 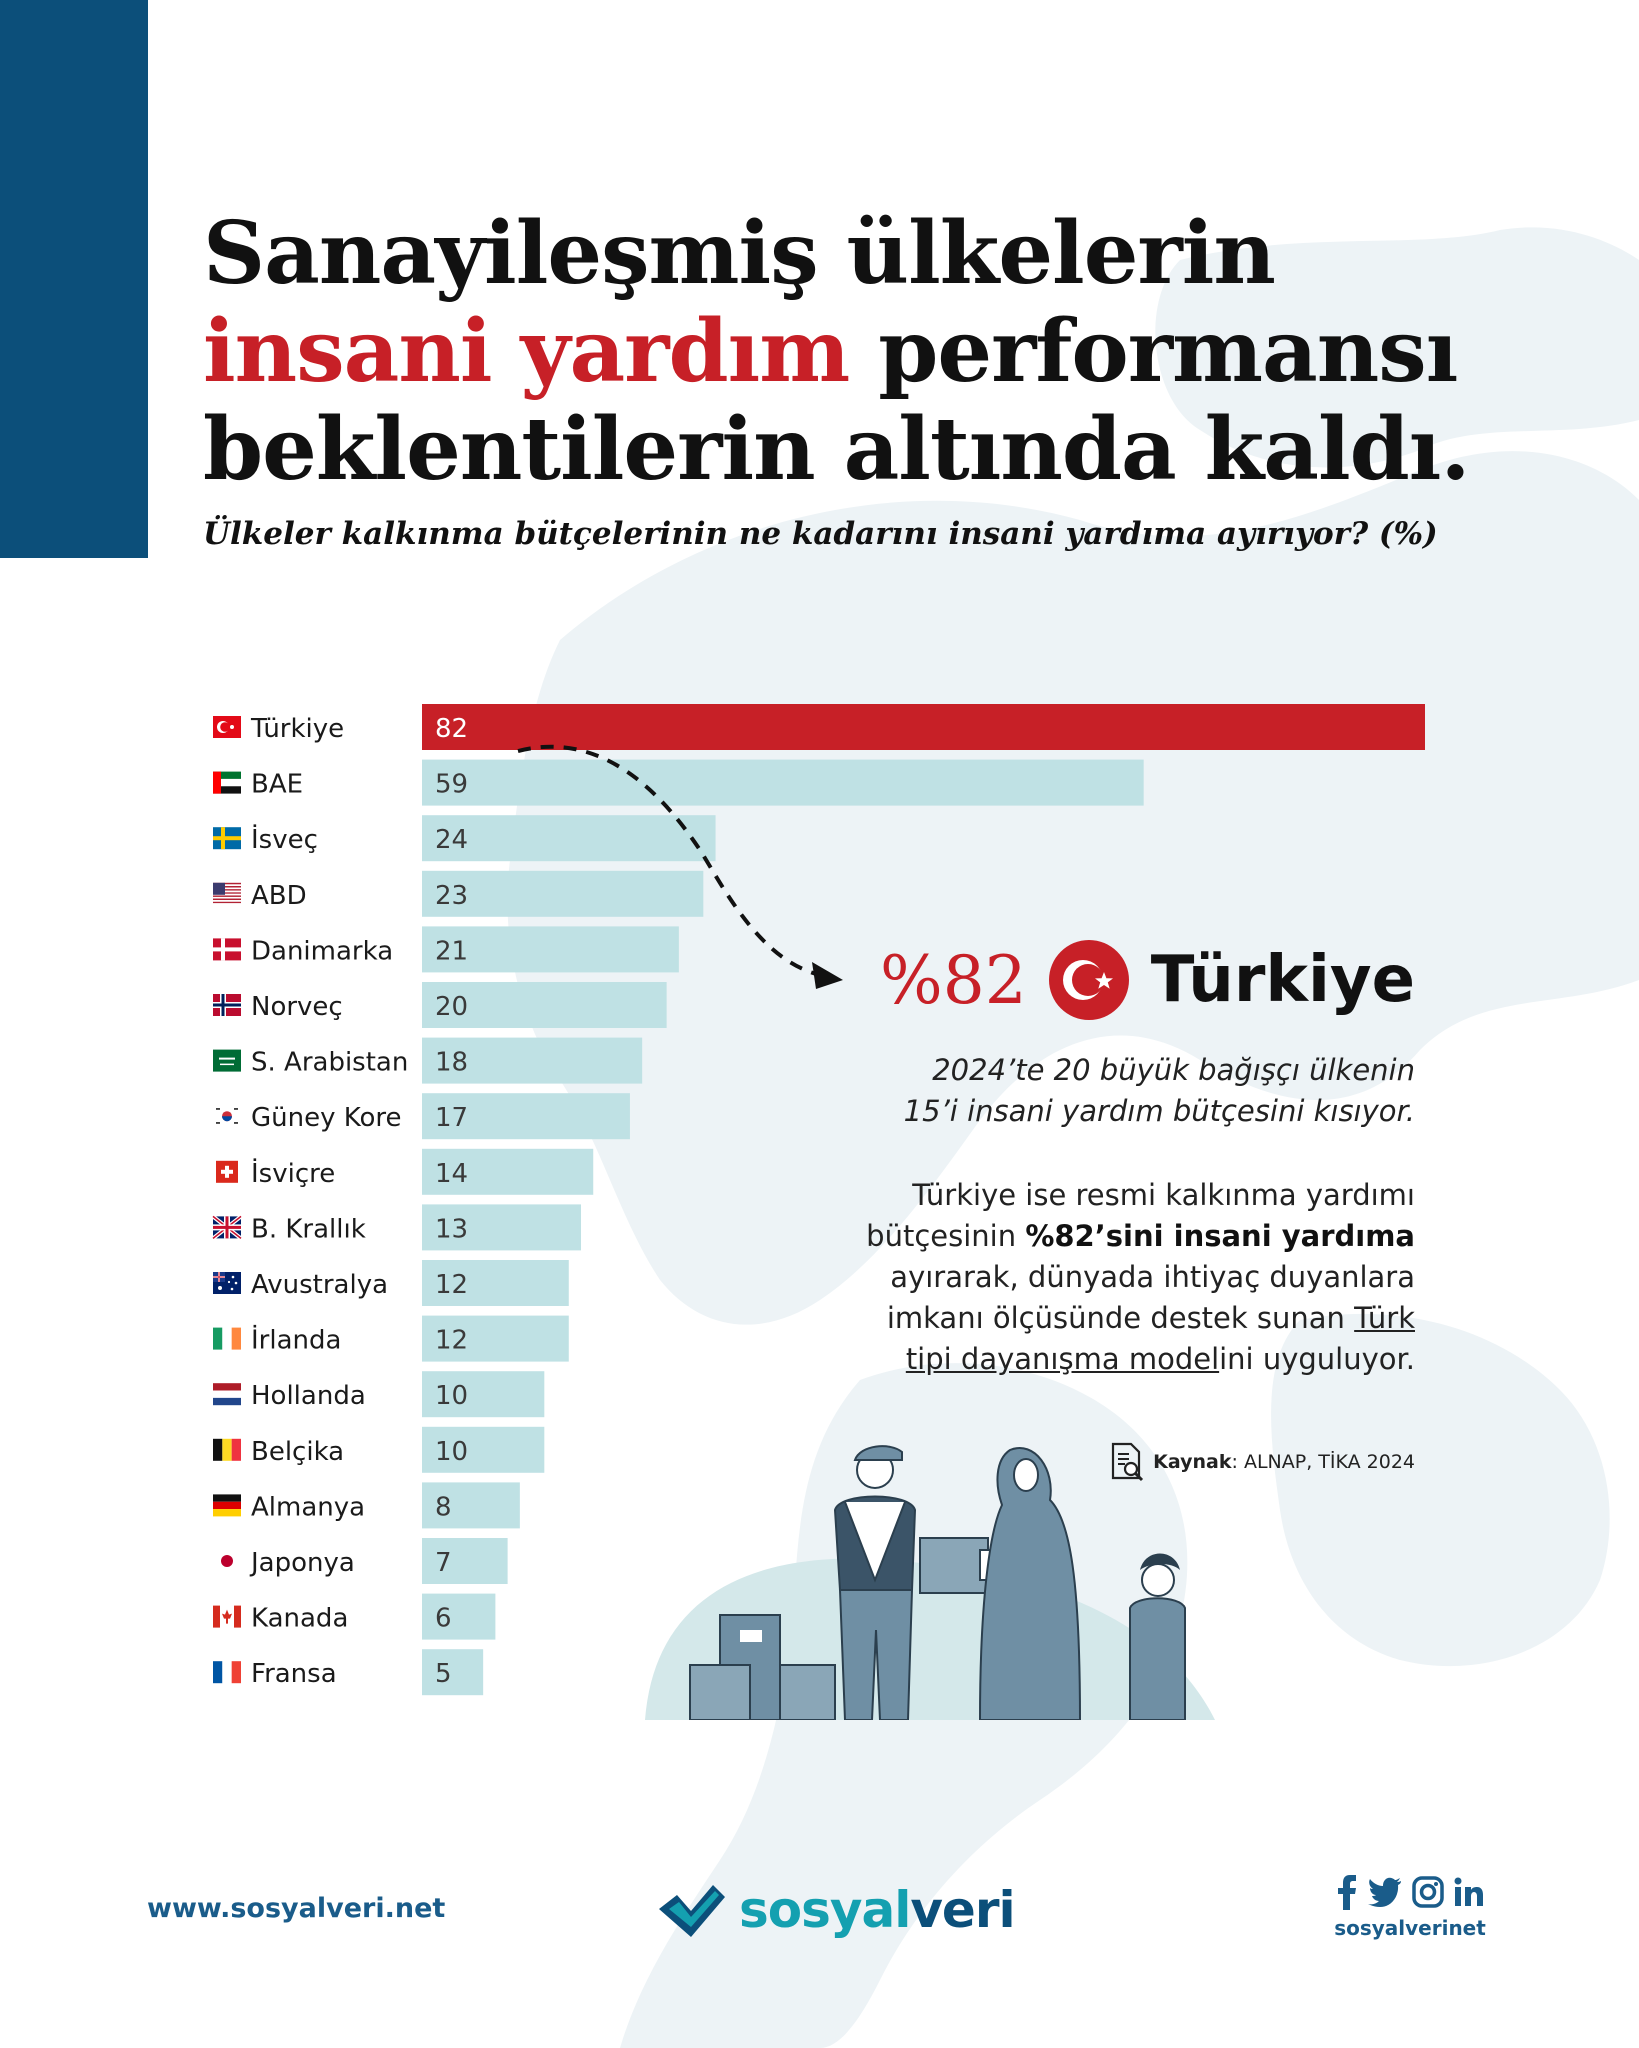 I want to click on side-accent-bar, so click(x=74, y=279).